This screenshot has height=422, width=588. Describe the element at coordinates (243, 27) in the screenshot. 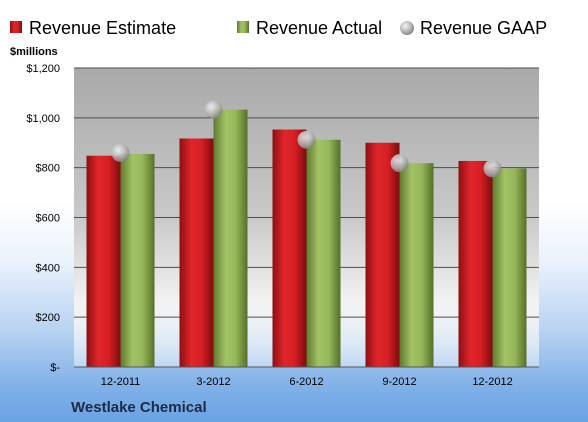

I see `legend-swatch-actual` at that location.